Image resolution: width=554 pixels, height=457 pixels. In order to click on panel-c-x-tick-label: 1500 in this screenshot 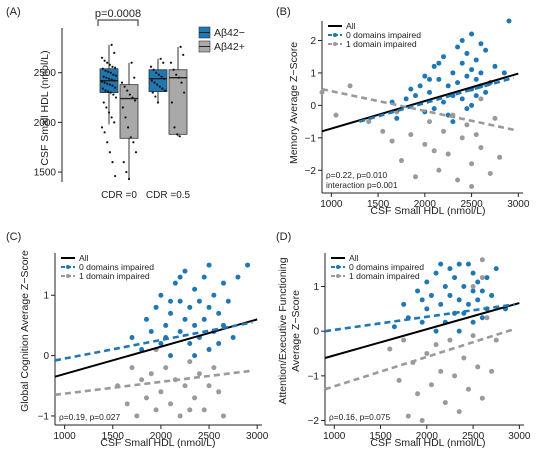, I will do `click(113, 436)`.